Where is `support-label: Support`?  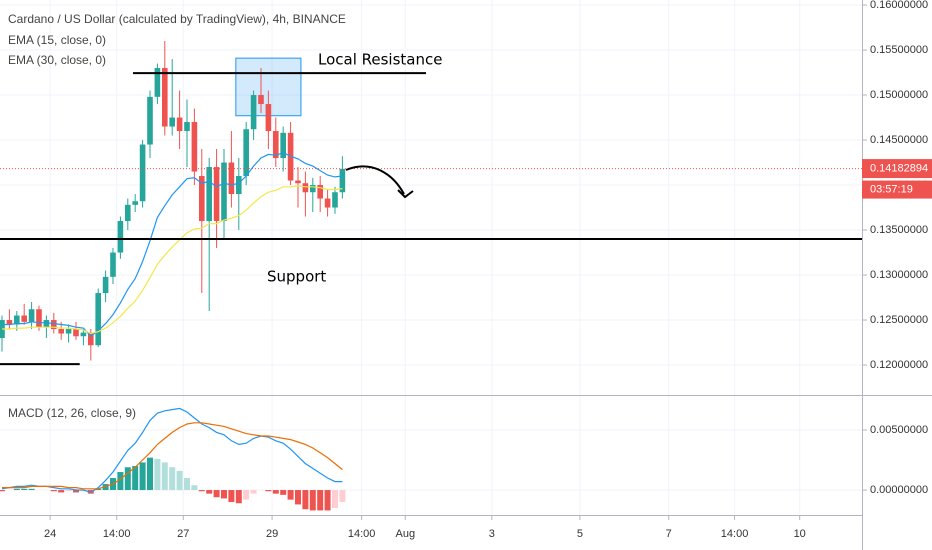 support-label: Support is located at coordinates (296, 277).